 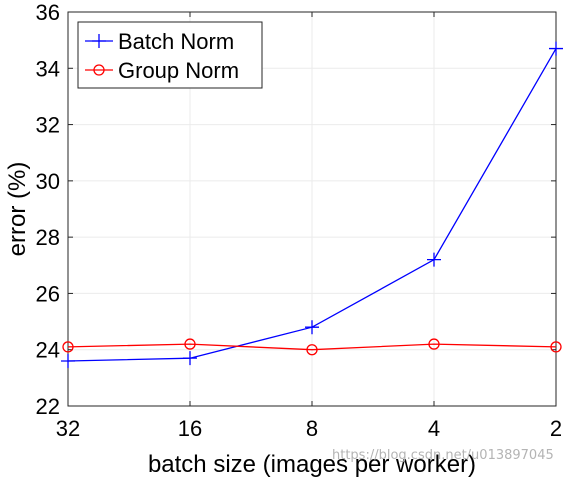 What do you see at coordinates (312, 464) in the screenshot?
I see `x-axis-title: batch size (images per worker)` at bounding box center [312, 464].